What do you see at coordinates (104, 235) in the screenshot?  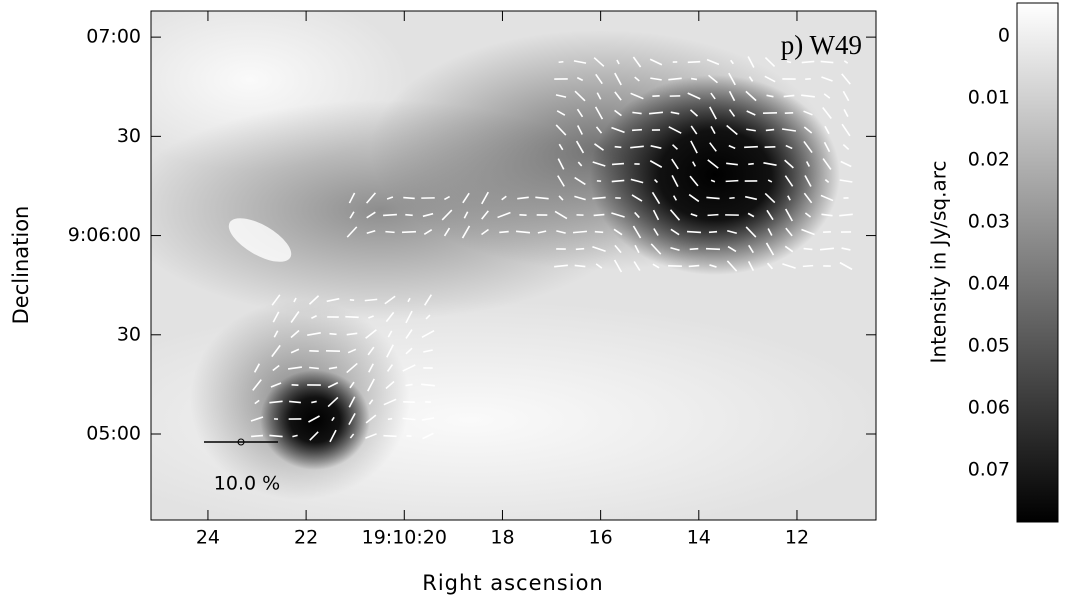 I see `y-tick-label: 9:06:00` at bounding box center [104, 235].